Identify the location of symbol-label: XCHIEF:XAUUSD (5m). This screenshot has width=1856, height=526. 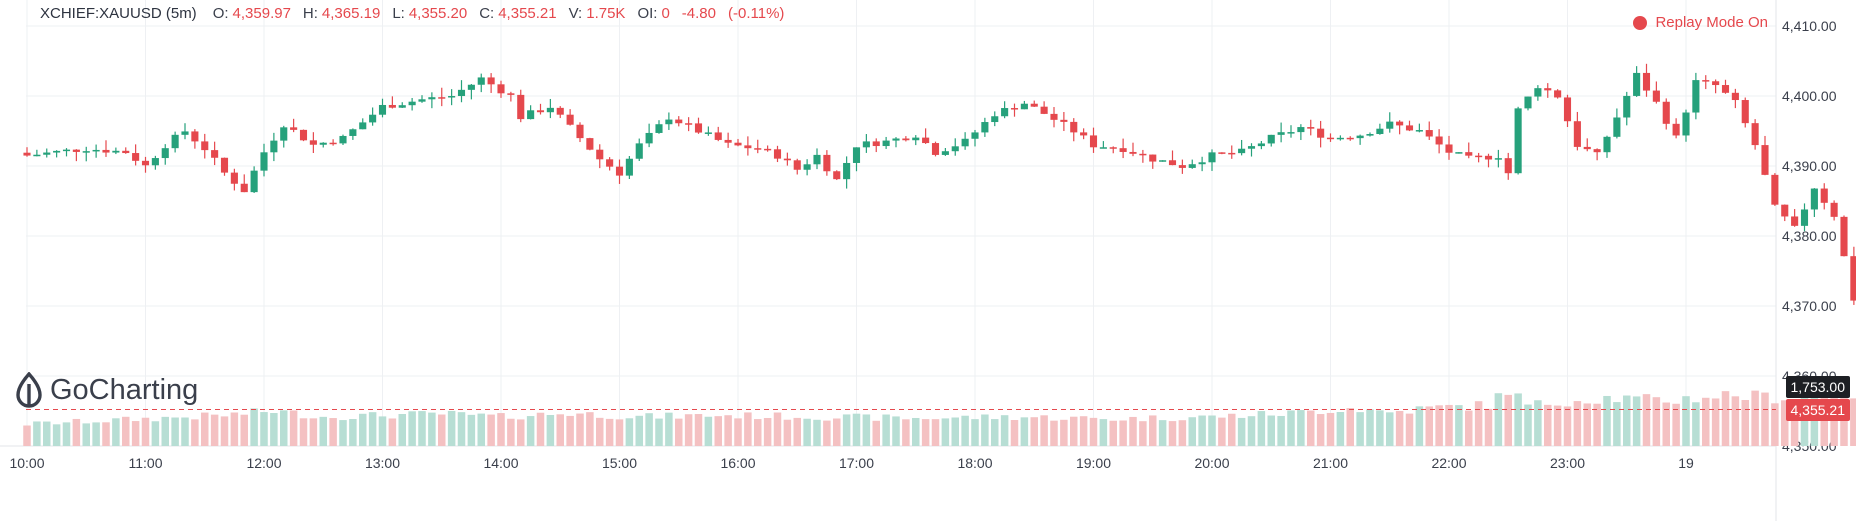
(118, 13).